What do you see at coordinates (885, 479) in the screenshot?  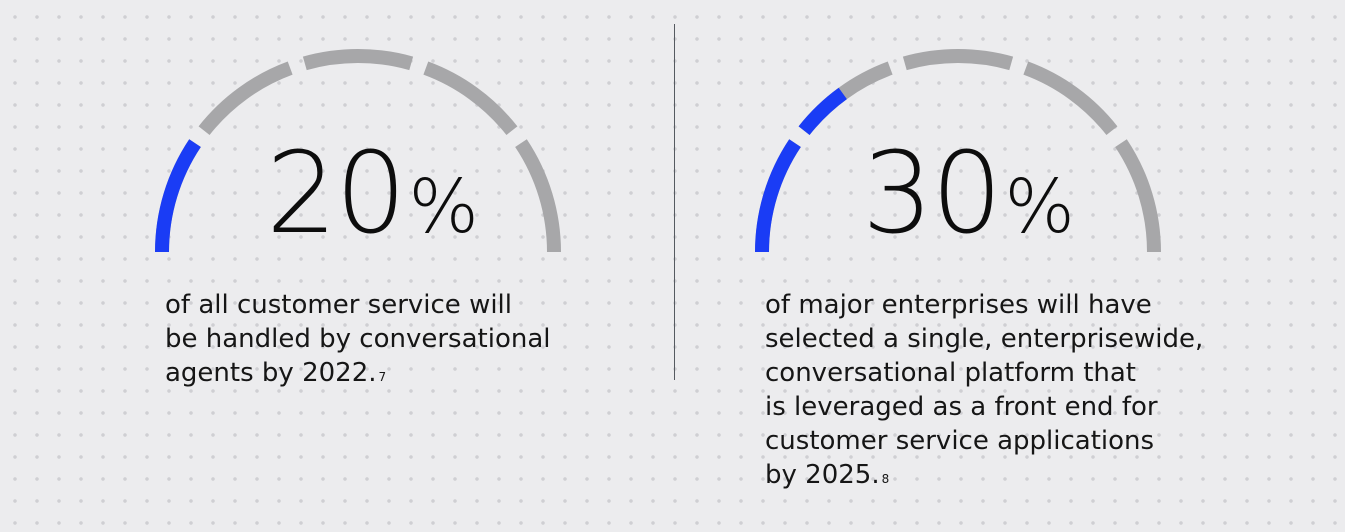 I see `footnote-marker: 8` at bounding box center [885, 479].